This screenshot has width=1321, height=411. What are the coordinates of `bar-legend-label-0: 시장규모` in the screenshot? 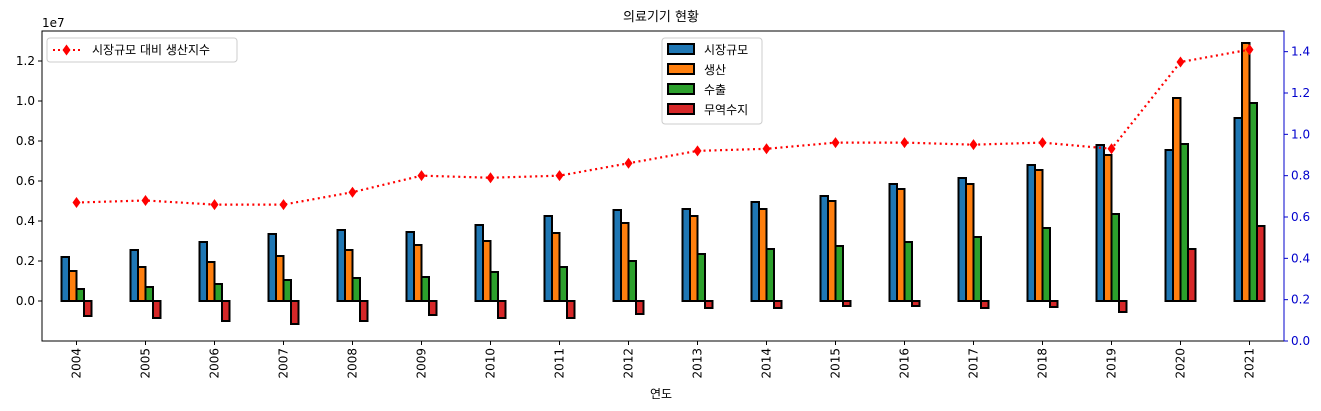 It's located at (726, 50).